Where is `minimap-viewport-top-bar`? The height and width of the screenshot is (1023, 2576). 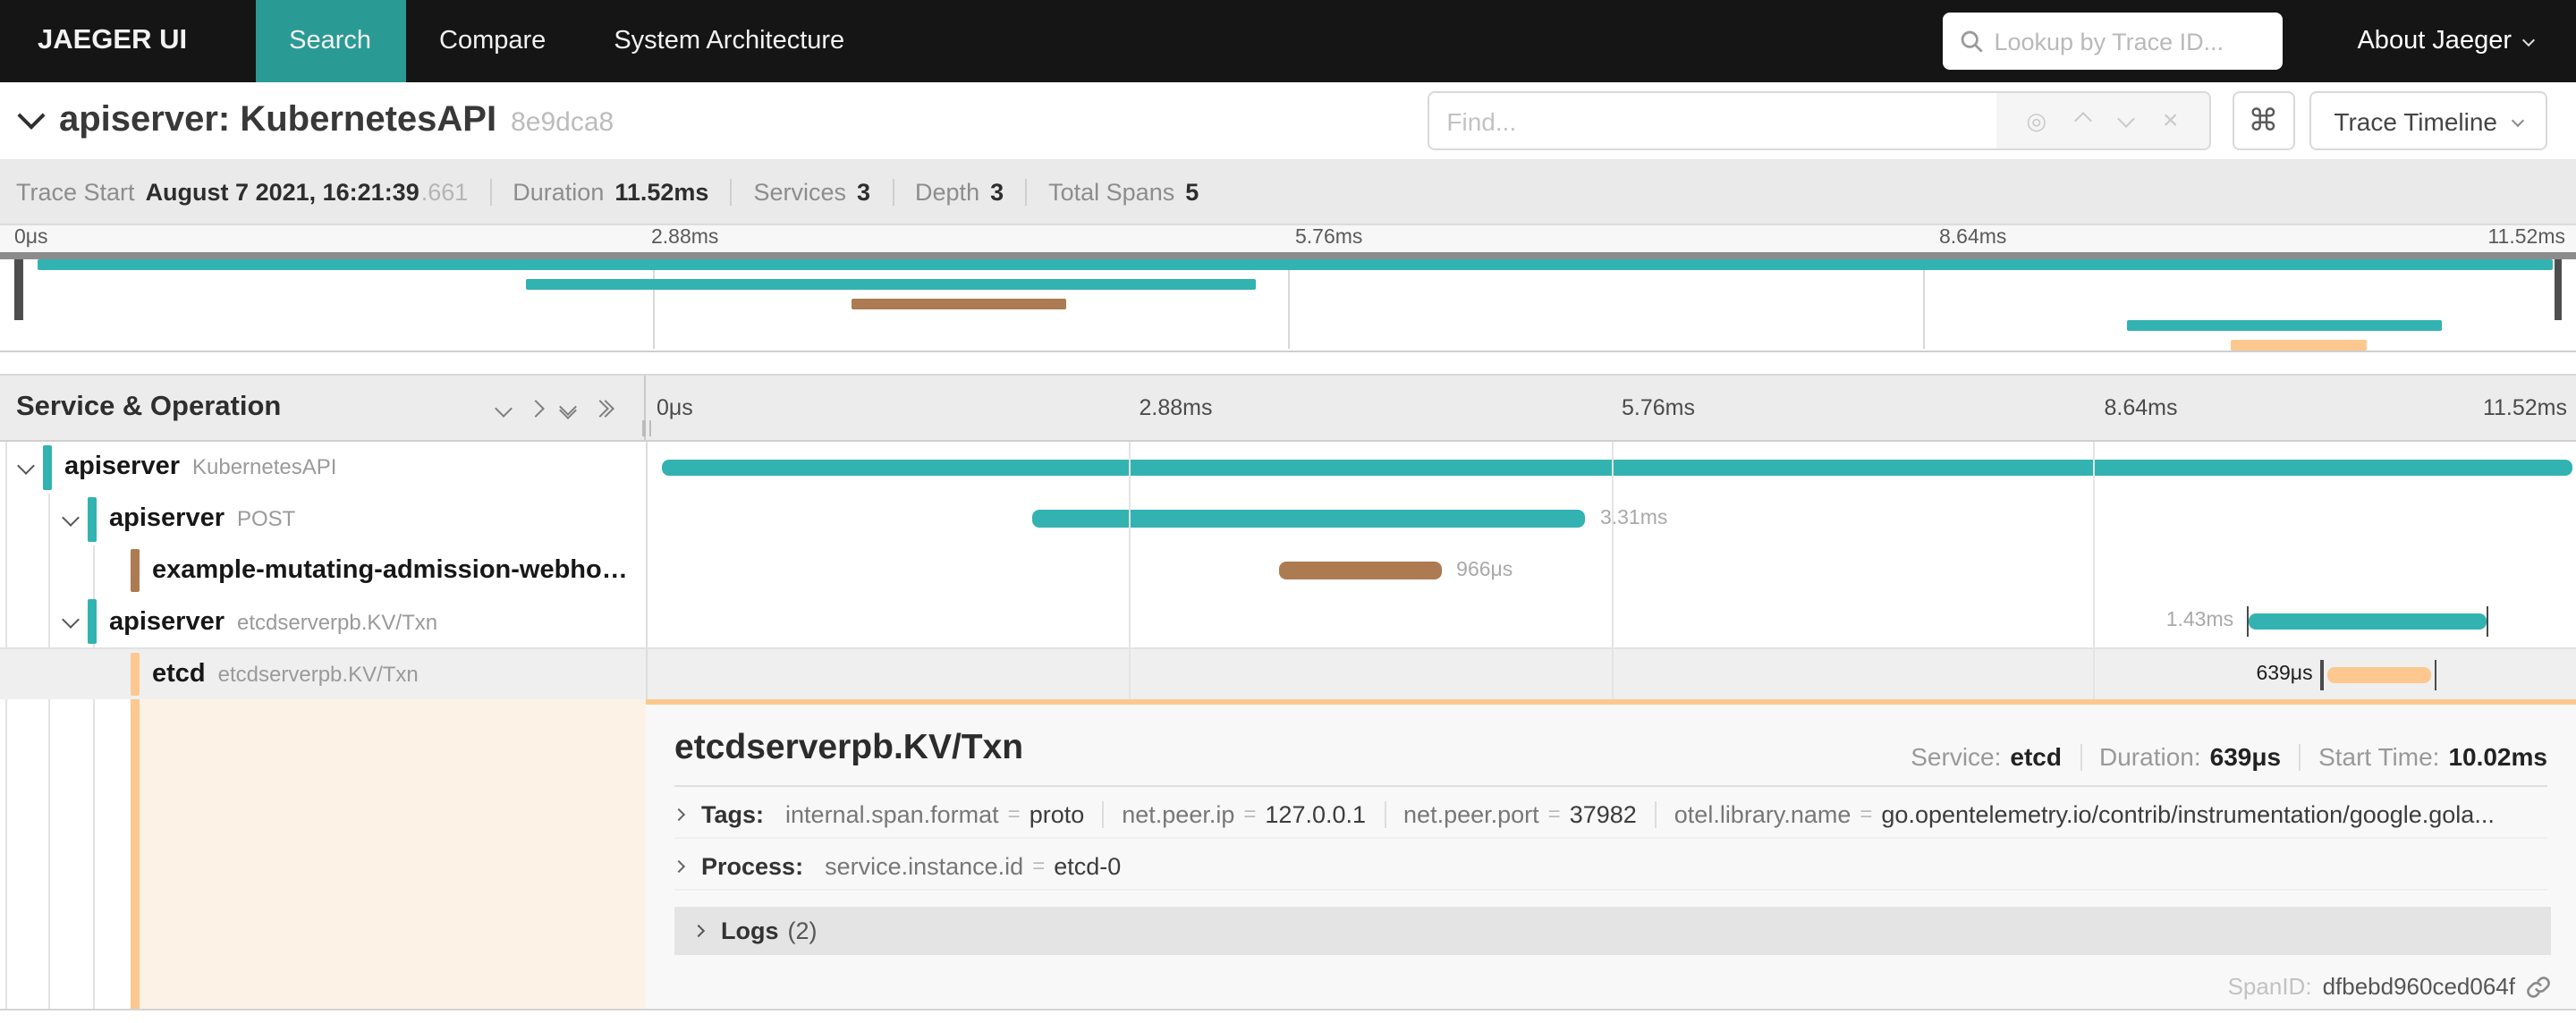
minimap-viewport-top-bar is located at coordinates (1288, 255).